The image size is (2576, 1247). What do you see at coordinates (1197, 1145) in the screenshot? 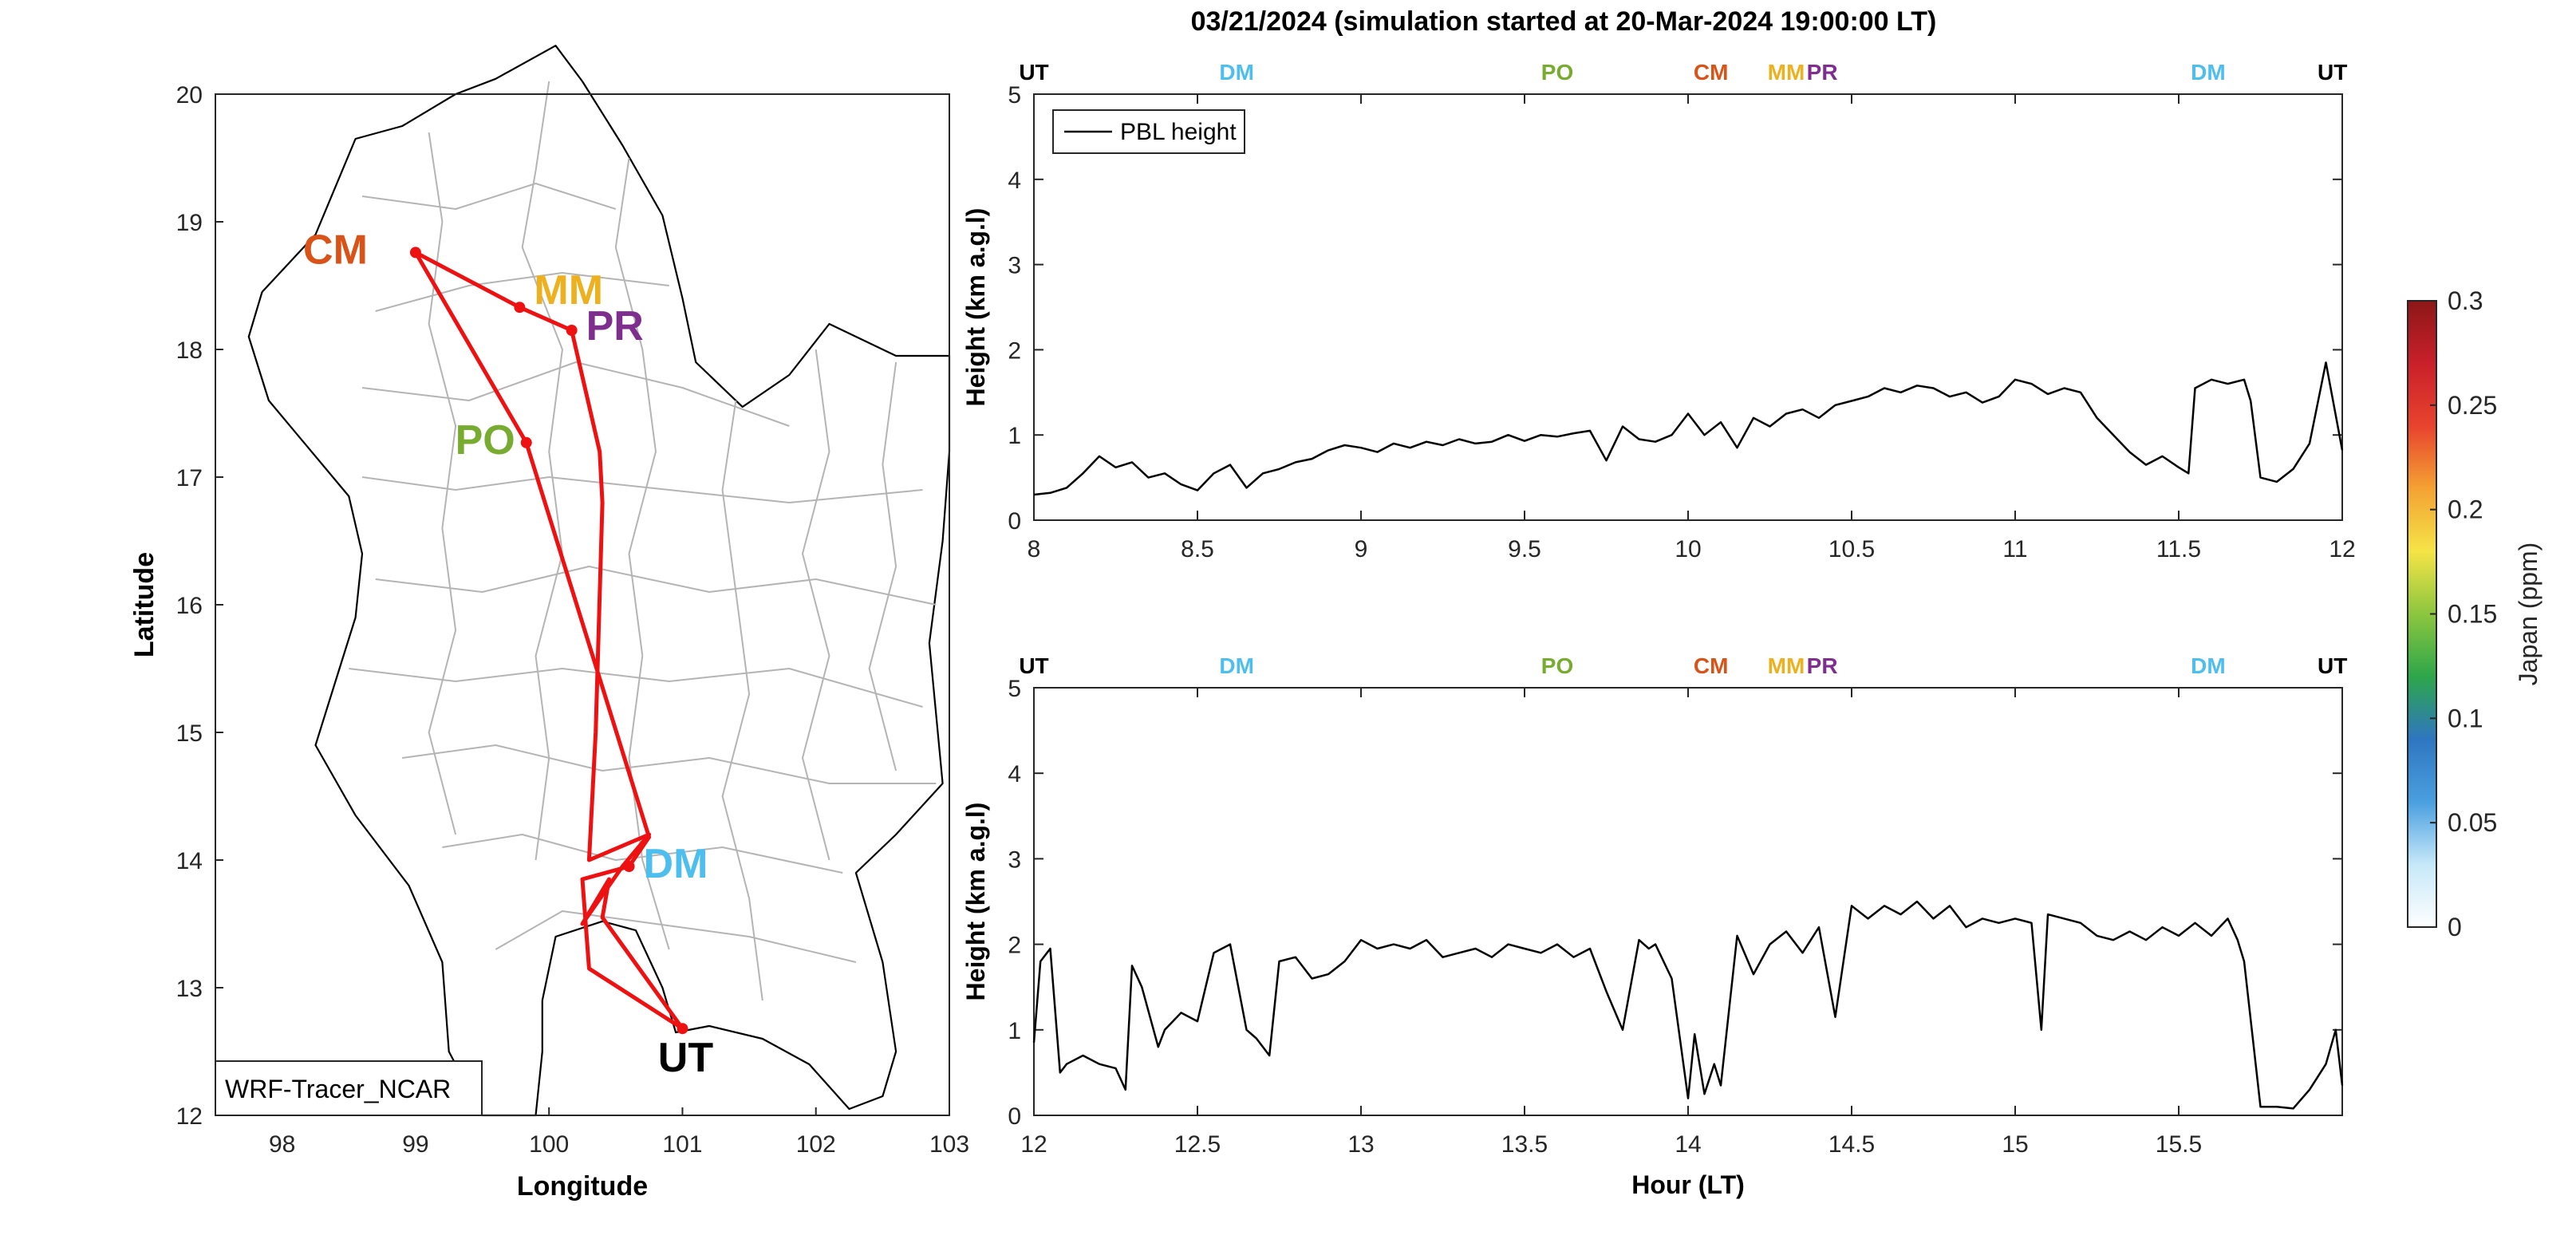
I see `pbl-bottom-x-tick-label: 12.5` at bounding box center [1197, 1145].